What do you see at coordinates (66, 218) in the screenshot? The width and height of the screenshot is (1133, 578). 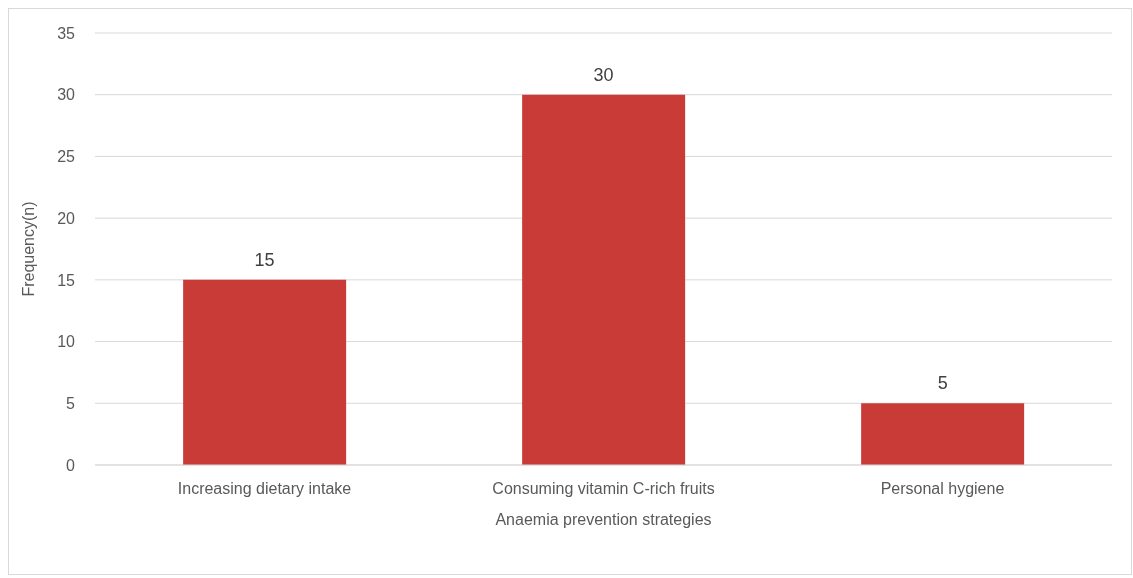 I see `y-tick-label: 20` at bounding box center [66, 218].